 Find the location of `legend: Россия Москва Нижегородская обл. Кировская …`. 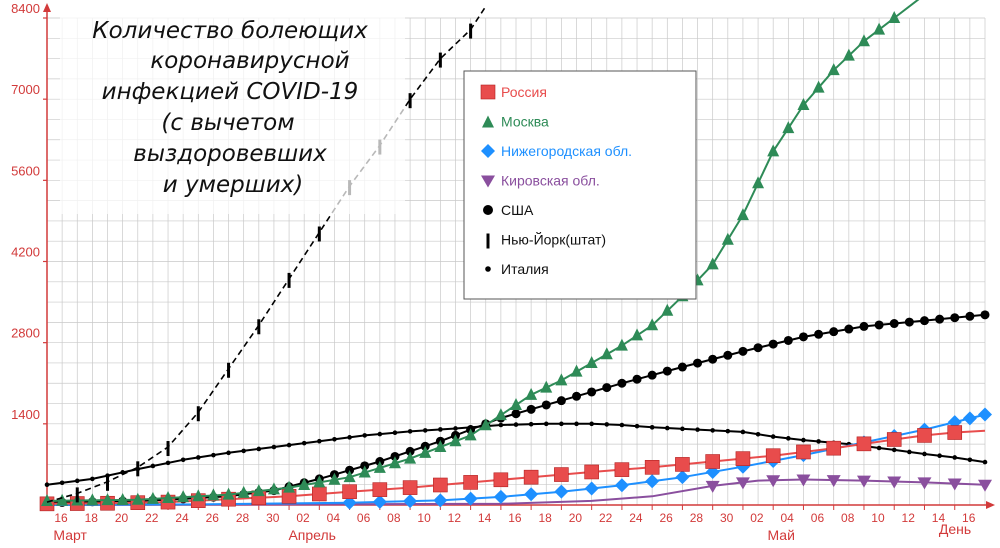

legend: Россия Москва Нижегородская обл. Кировская … is located at coordinates (580, 185).